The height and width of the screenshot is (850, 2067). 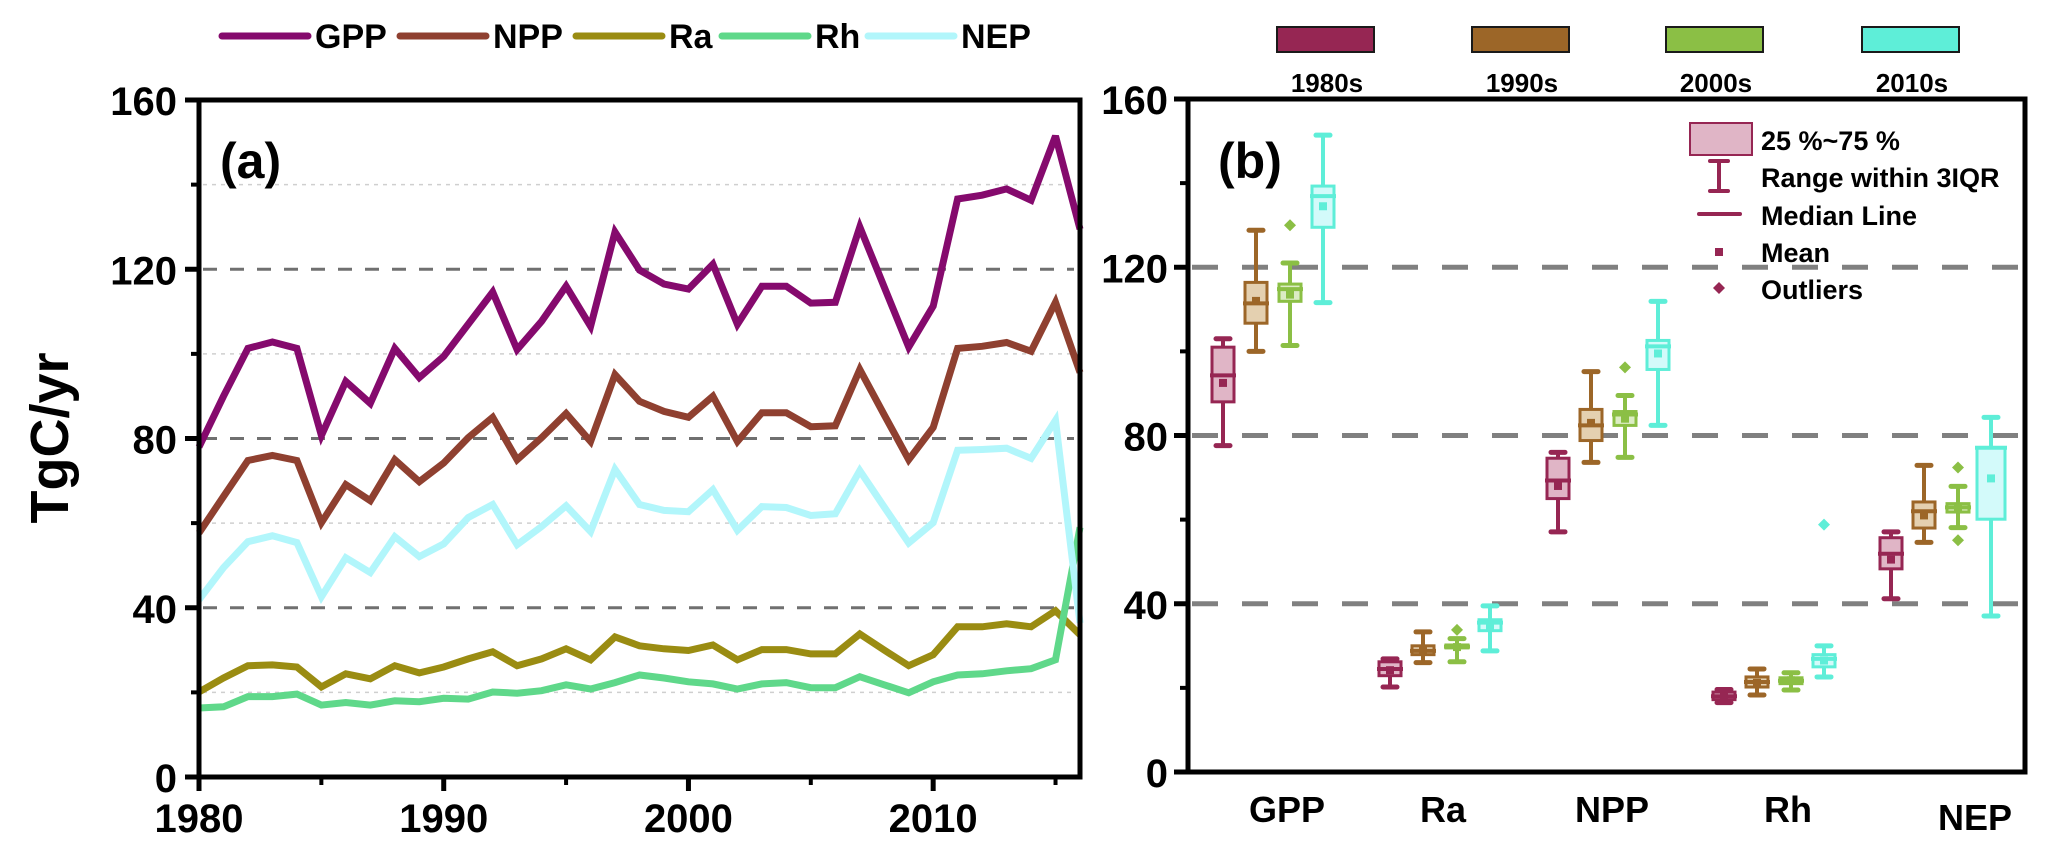 What do you see at coordinates (933, 819) in the screenshot?
I see `x-tick-label: 2010` at bounding box center [933, 819].